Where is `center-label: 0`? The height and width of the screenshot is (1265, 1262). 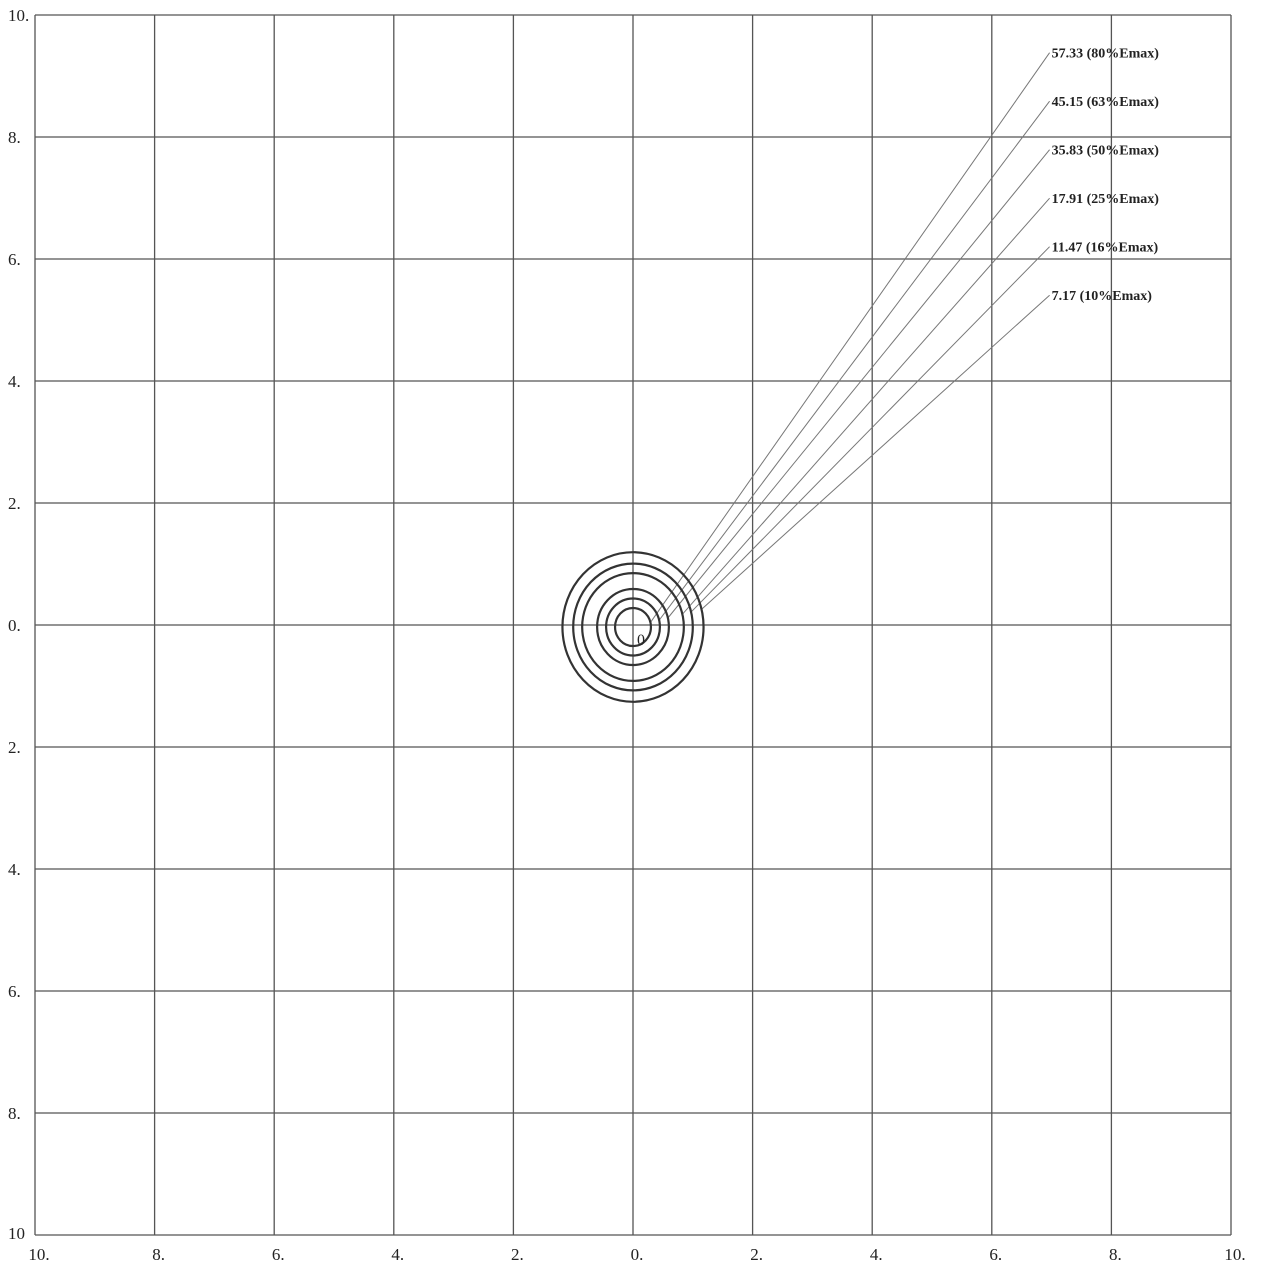
center-label: 0 is located at coordinates (641, 640).